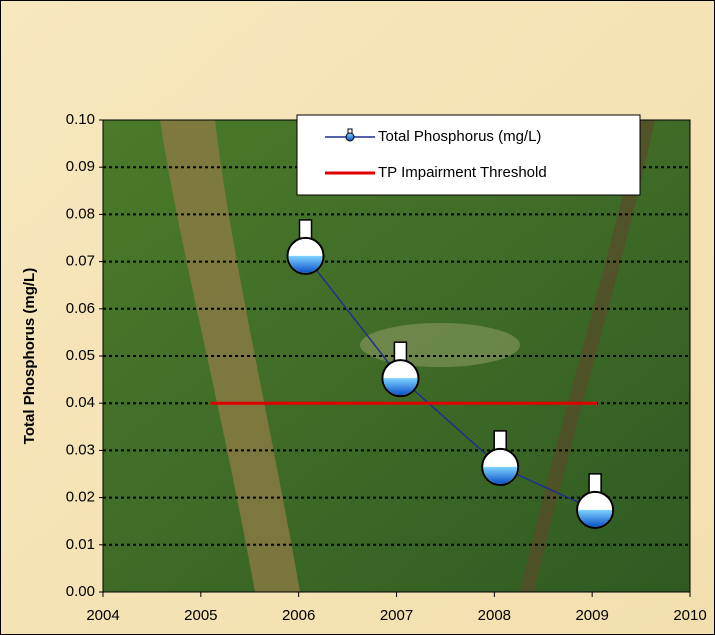 The image size is (715, 635). What do you see at coordinates (298, 615) in the screenshot?
I see `x-tick-label: 2006` at bounding box center [298, 615].